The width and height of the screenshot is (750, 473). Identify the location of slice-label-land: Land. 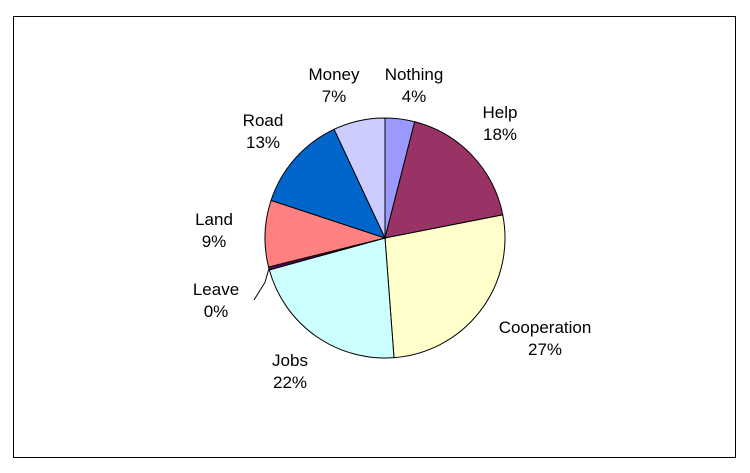
(214, 219).